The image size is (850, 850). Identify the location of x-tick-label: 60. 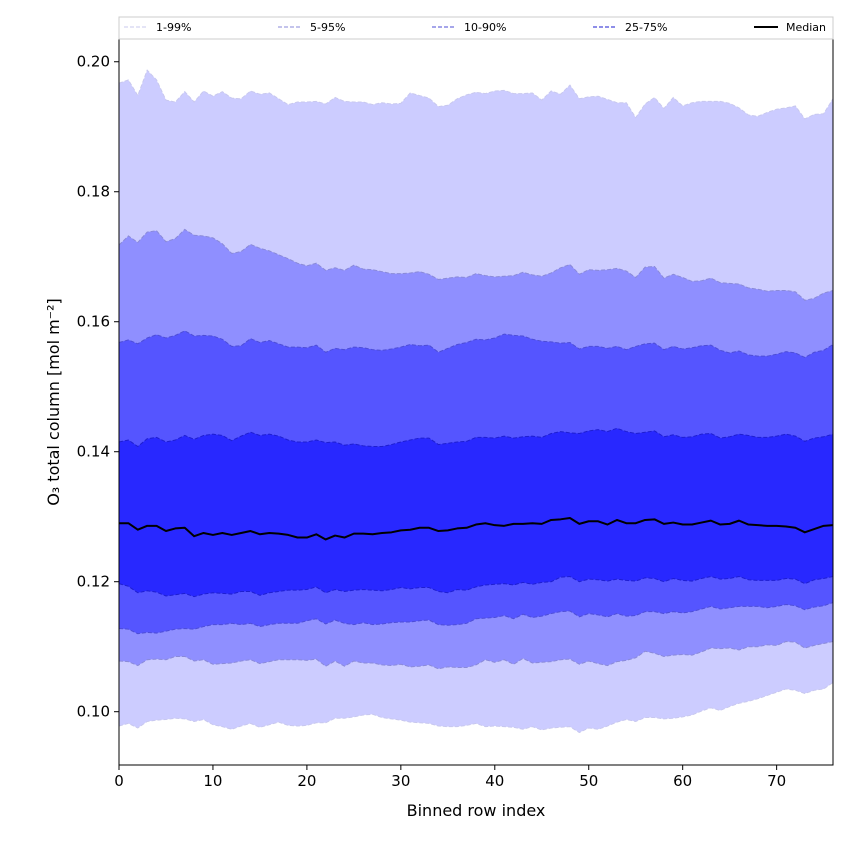
(682, 781).